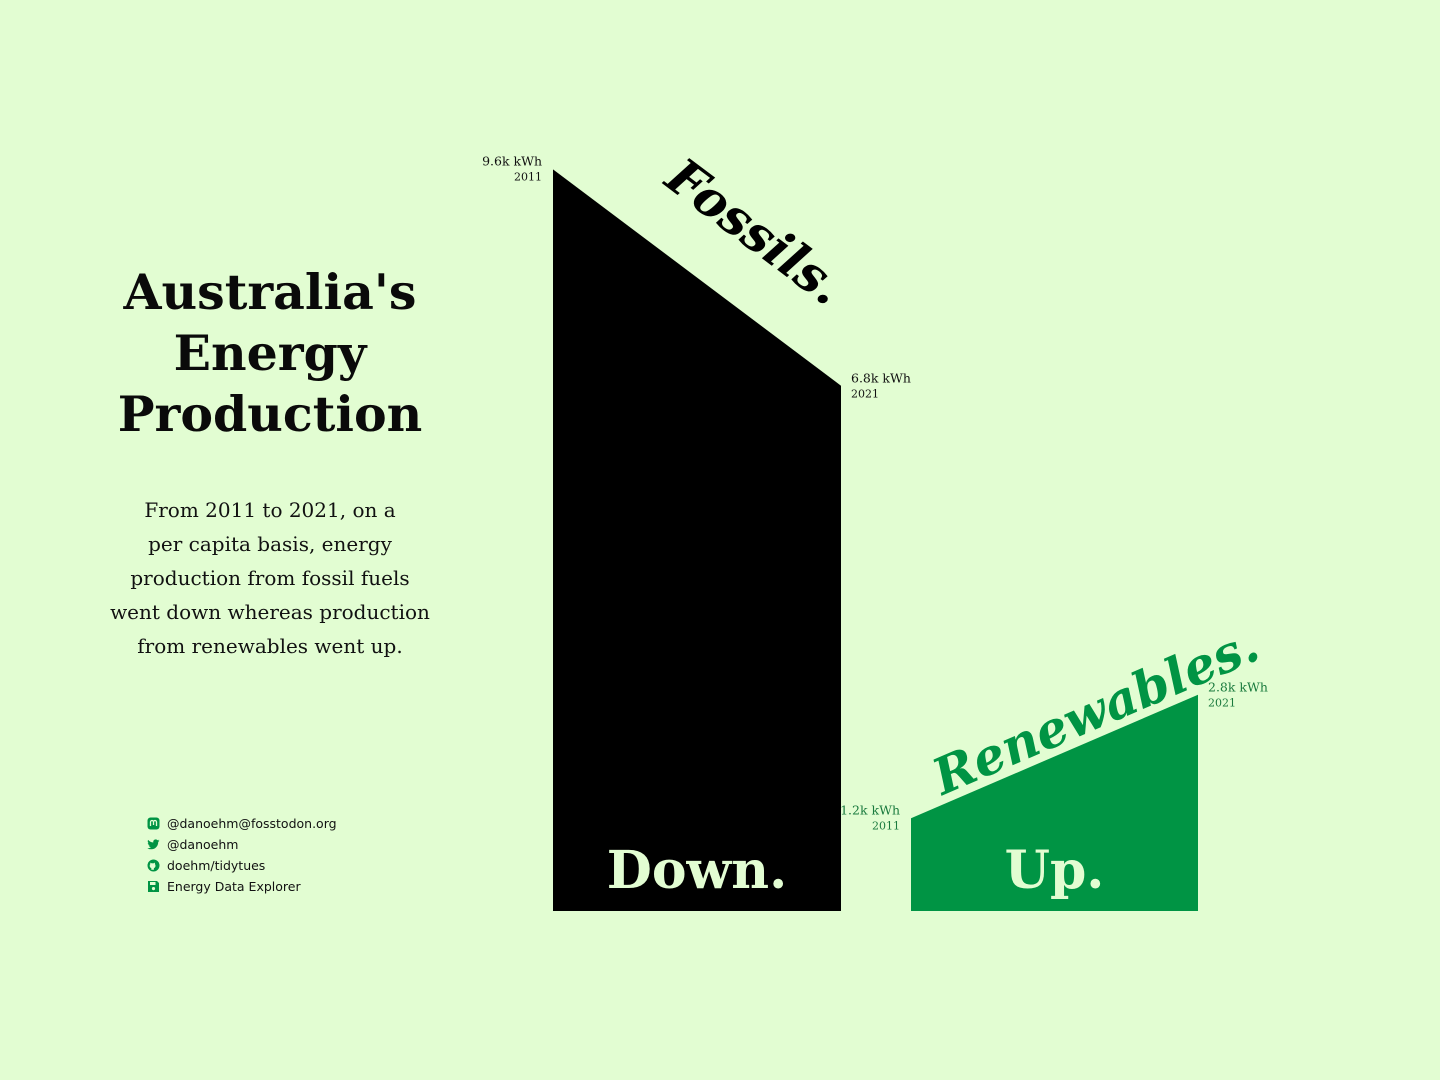 Image resolution: width=1440 pixels, height=1080 pixels. I want to click on social-item-mastodon: @danoehm@fosstodon.org, so click(242, 823).